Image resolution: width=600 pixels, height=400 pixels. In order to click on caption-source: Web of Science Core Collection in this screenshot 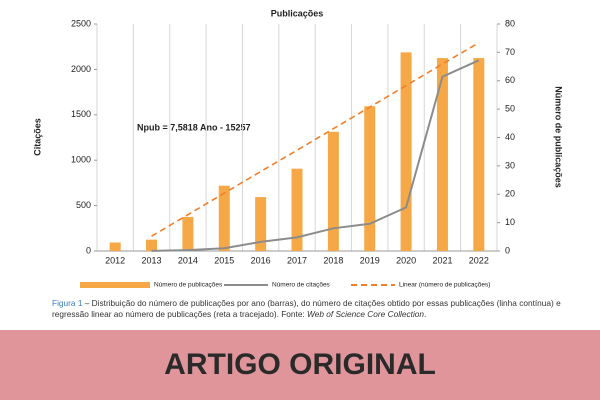, I will do `click(366, 314)`.